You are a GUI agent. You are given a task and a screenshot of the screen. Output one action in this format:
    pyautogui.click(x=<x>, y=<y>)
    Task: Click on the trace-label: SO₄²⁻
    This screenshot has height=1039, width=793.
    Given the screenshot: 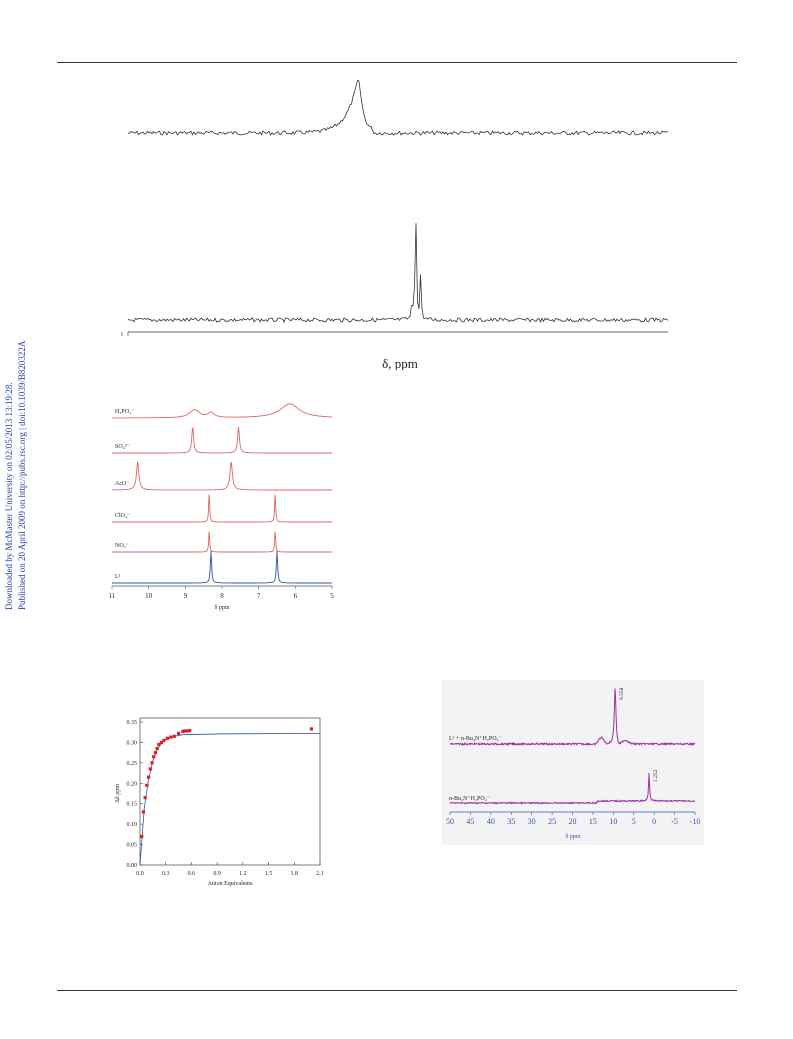 What is the action you would take?
    pyautogui.click(x=122, y=447)
    